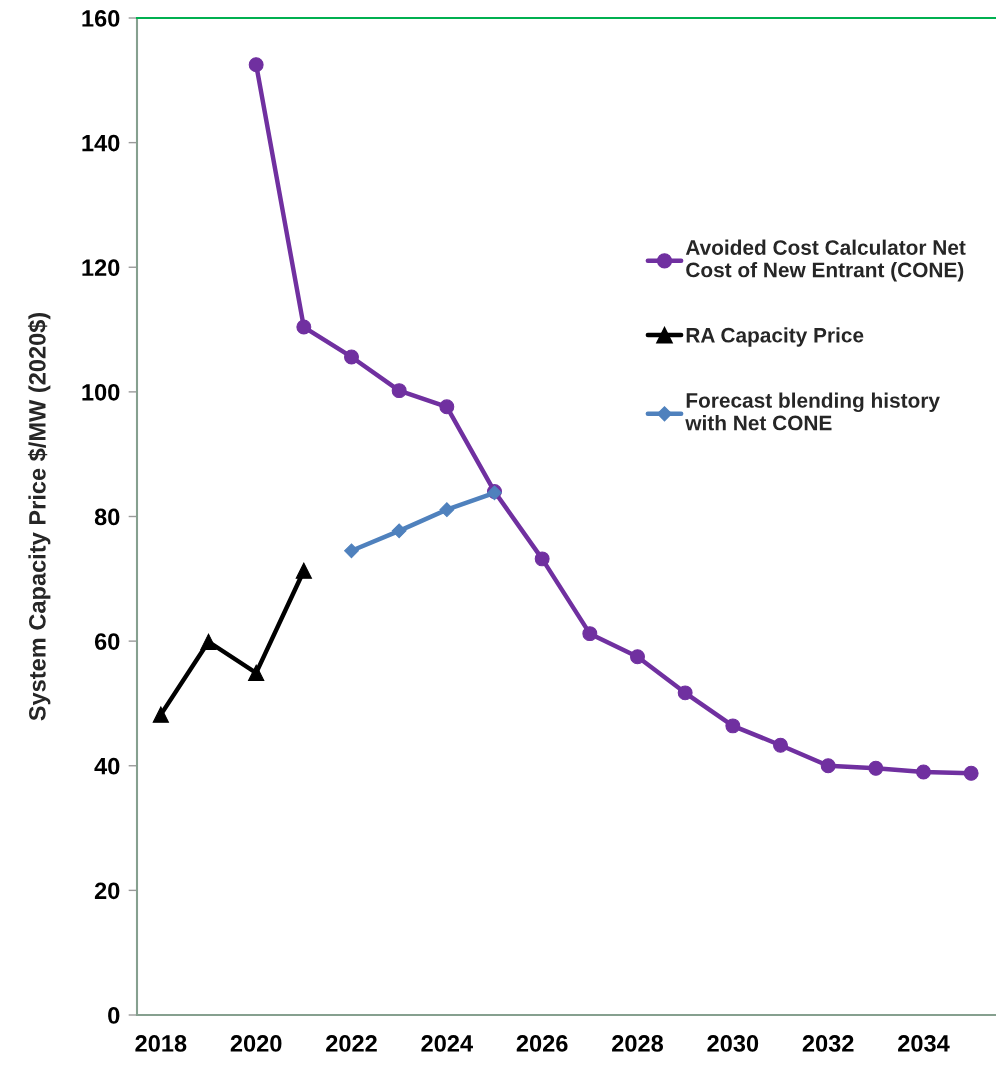 Image resolution: width=996 pixels, height=1068 pixels. Describe the element at coordinates (775, 337) in the screenshot. I see `legend-label: RA Capacity Price` at that location.